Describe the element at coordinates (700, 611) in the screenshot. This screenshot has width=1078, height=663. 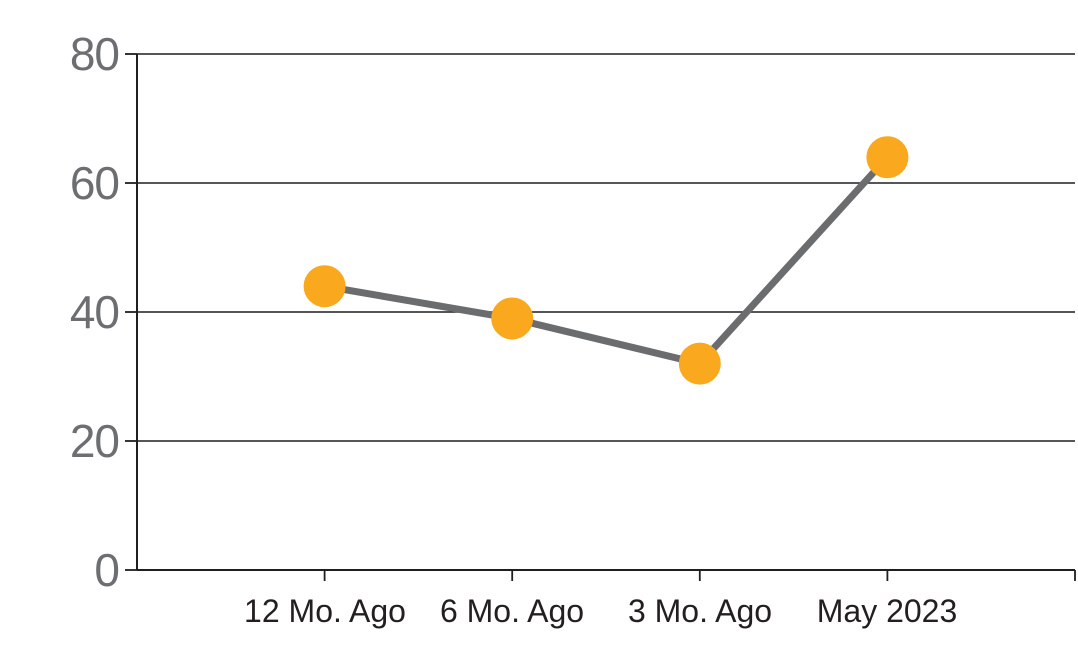
I see `x-axis-category-label: 3 Mo. Ago` at that location.